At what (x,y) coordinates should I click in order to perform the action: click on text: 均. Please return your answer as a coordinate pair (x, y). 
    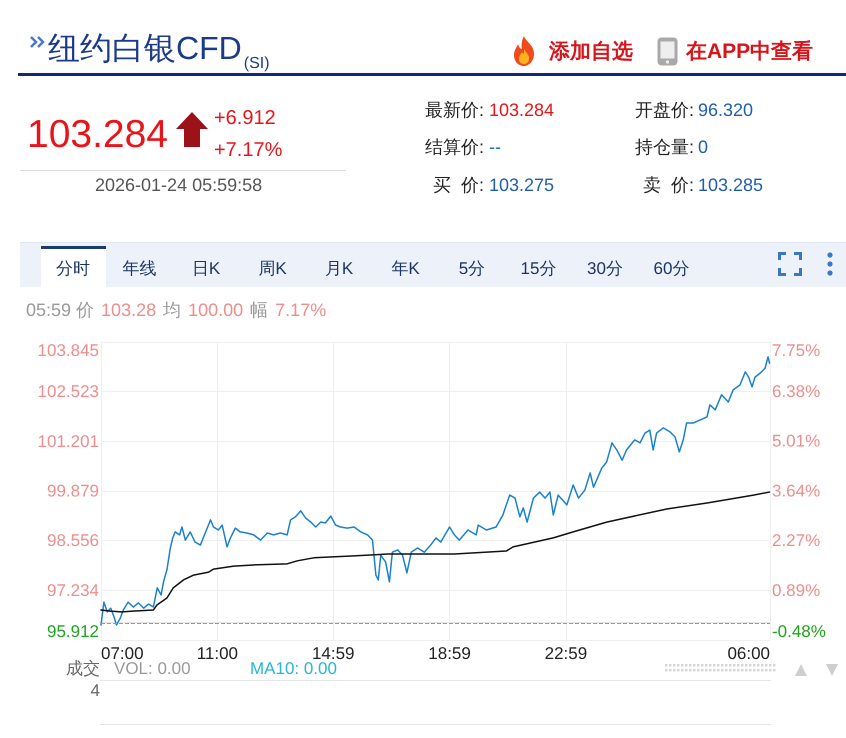
    Looking at the image, I should click on (172, 310).